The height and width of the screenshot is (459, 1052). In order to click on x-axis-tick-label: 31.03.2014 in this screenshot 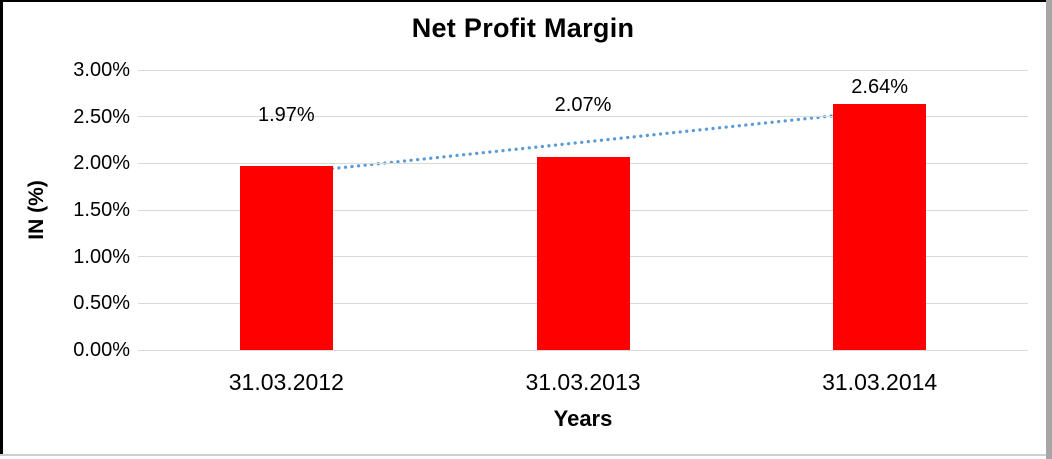, I will do `click(880, 382)`.